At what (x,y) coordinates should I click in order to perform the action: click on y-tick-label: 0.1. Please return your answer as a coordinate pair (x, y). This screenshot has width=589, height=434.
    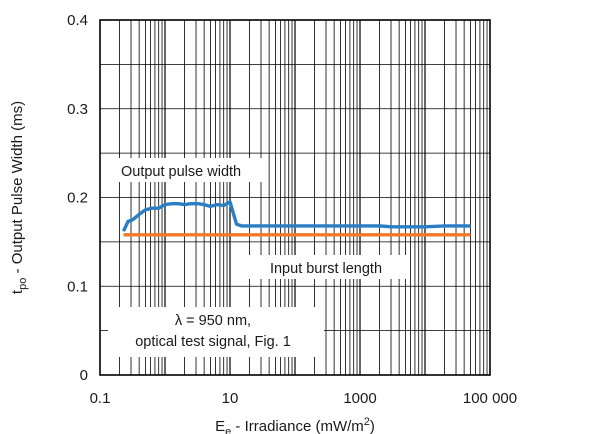
    Looking at the image, I should click on (77, 286).